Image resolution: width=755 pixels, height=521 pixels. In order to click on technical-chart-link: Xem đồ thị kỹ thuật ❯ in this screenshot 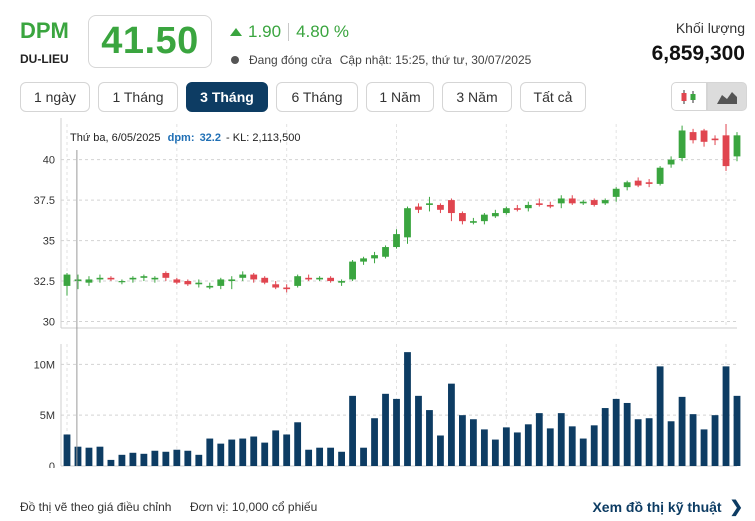, I will do `click(667, 507)`.